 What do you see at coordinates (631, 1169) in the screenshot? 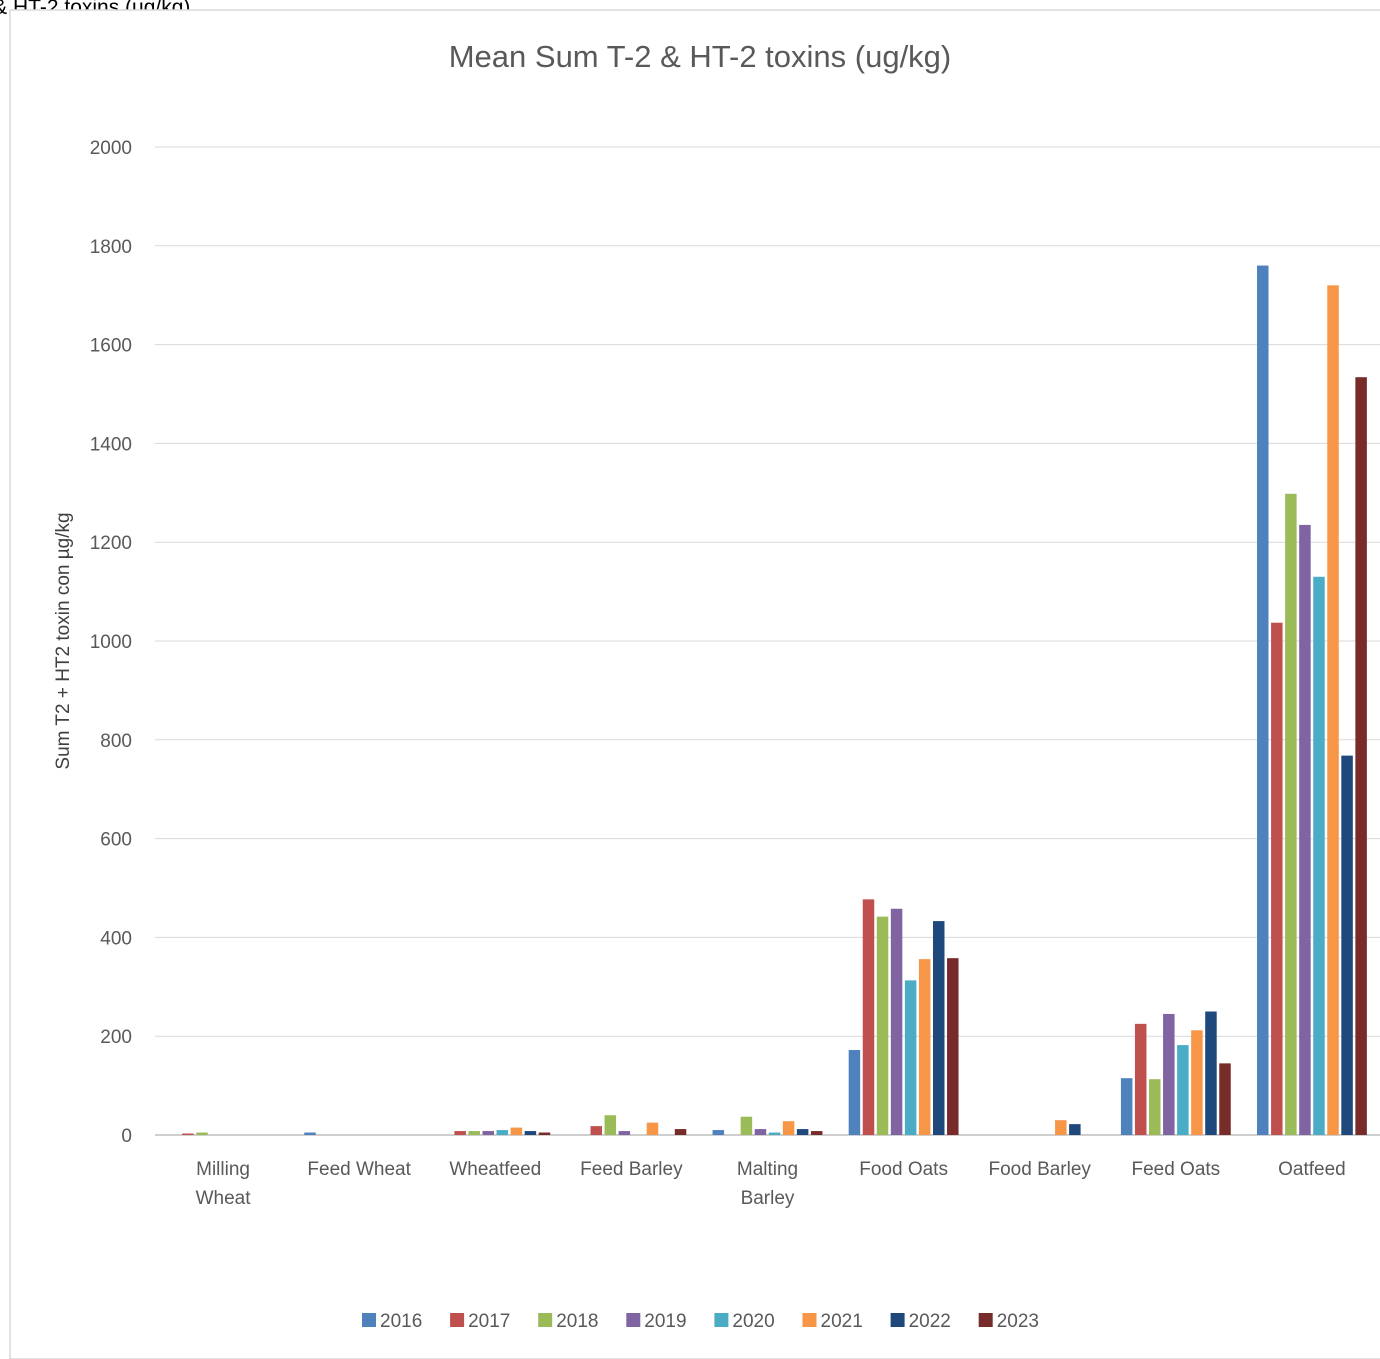
I see `category-label: Feed Barley` at bounding box center [631, 1169].